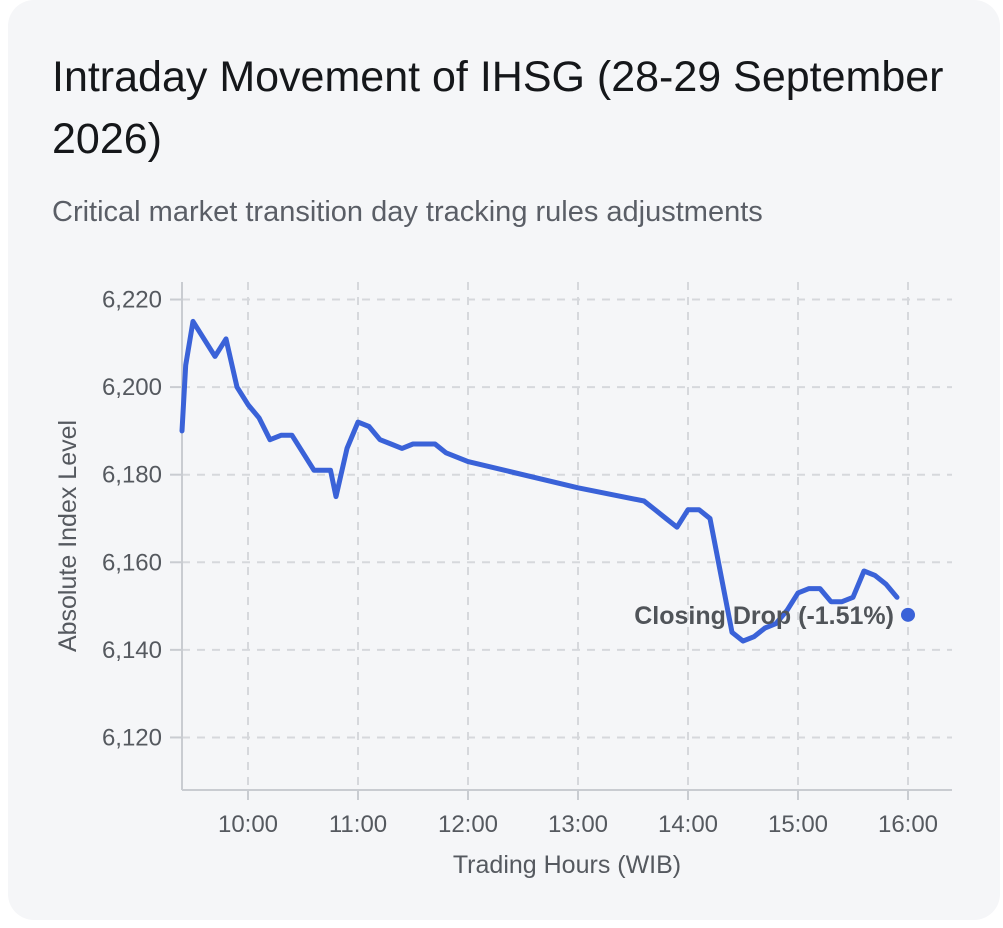 Image resolution: width=1003 pixels, height=928 pixels. What do you see at coordinates (132, 650) in the screenshot?
I see `y-tick-label: 6,140` at bounding box center [132, 650].